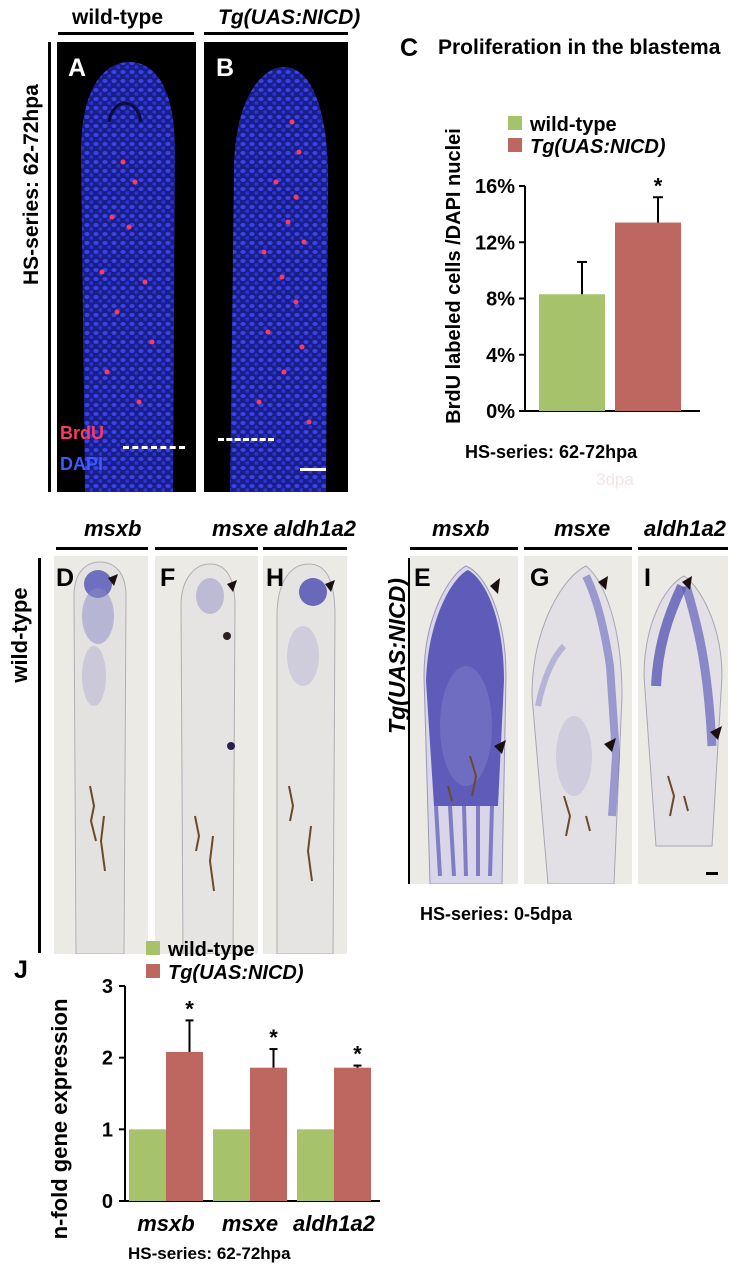 The image size is (732, 1280). I want to click on column-divider-wildtype, so click(126, 33).